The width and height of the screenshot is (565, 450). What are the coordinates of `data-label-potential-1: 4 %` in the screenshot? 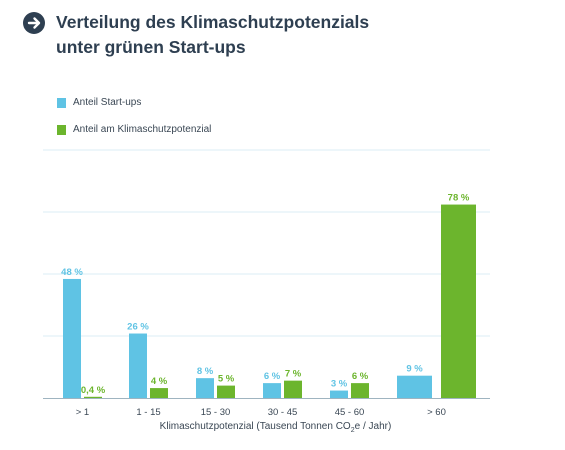 It's located at (159, 381).